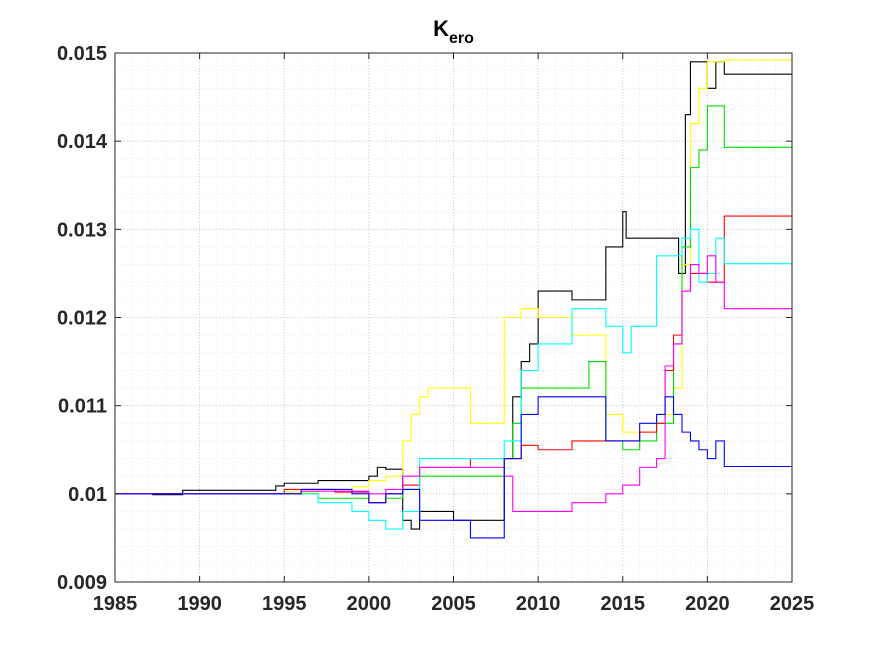  I want to click on chart-title-main: K, so click(441, 28).